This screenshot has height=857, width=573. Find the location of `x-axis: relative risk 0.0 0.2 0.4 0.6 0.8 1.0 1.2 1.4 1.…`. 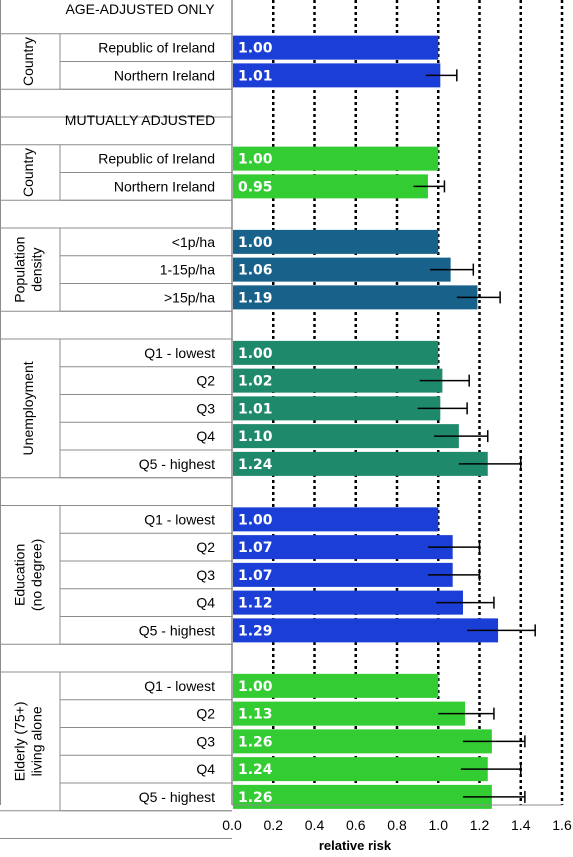

x-axis: relative risk 0.0 0.2 0.4 0.6 0.8 1.0 1.2 1.4 1.… is located at coordinates (397, 828).